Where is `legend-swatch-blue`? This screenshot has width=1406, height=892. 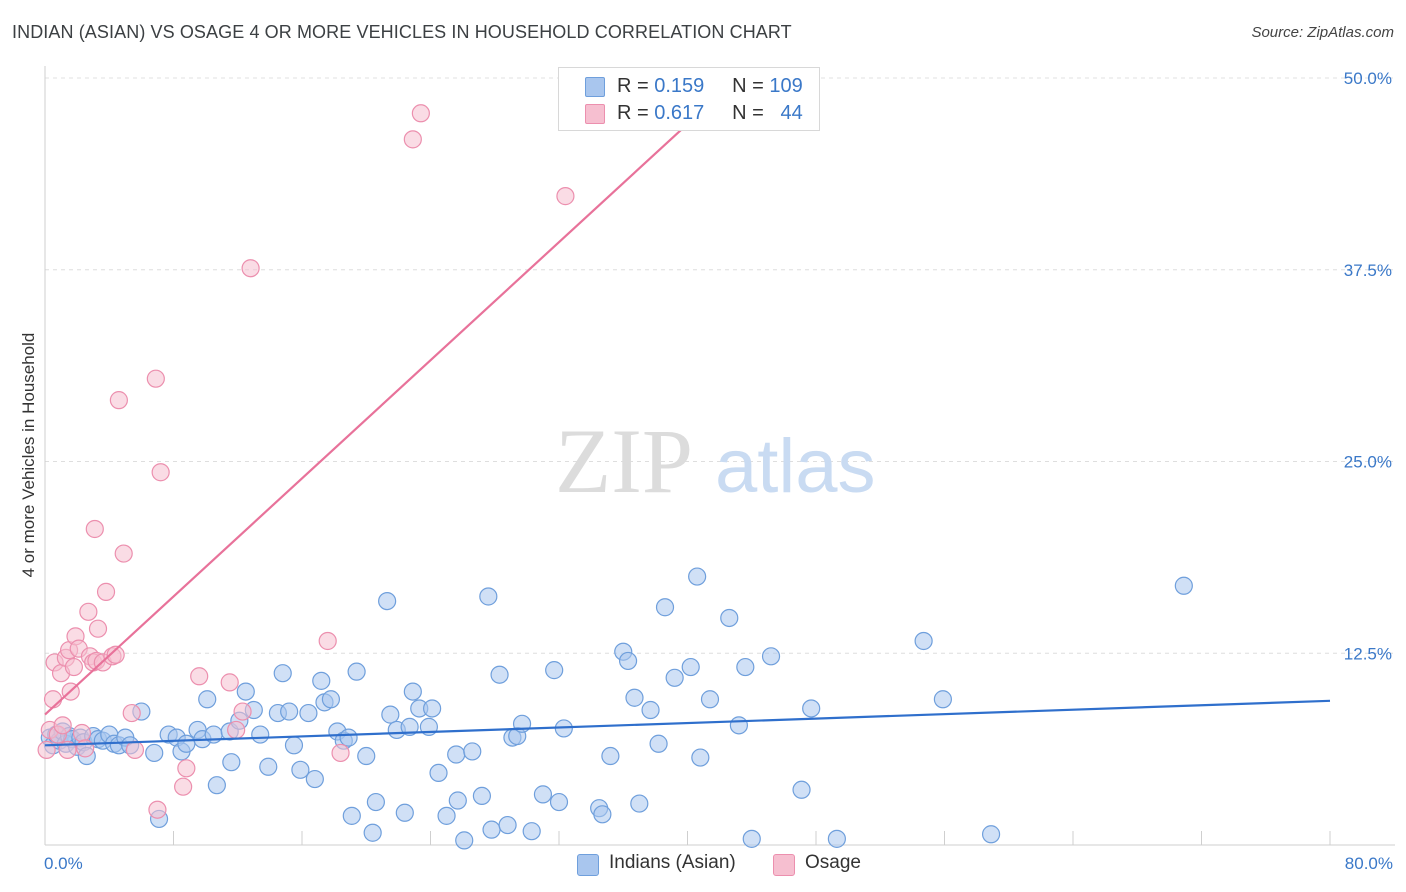
legend-swatch-blue is located at coordinates (595, 87).